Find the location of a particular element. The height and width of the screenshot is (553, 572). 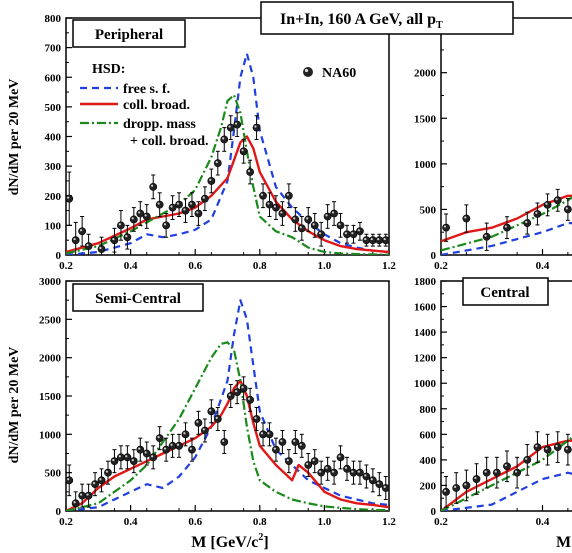

x-tick-label: 0.2 is located at coordinates (66, 266).